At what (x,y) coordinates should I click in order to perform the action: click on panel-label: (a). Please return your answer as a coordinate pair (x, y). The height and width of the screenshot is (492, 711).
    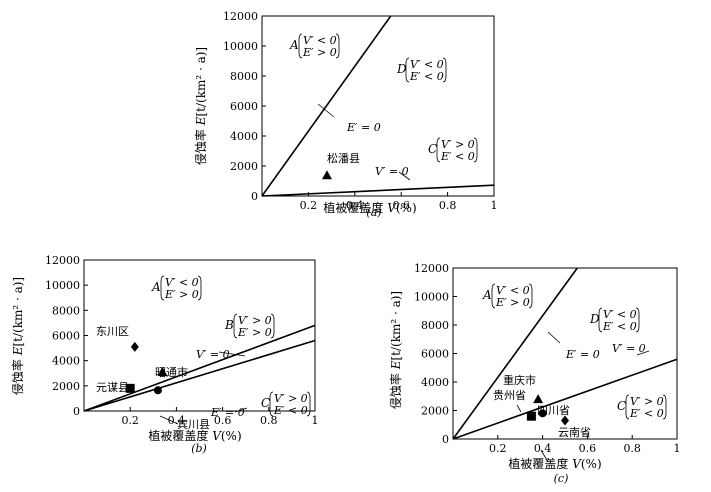
    Looking at the image, I should click on (373, 212).